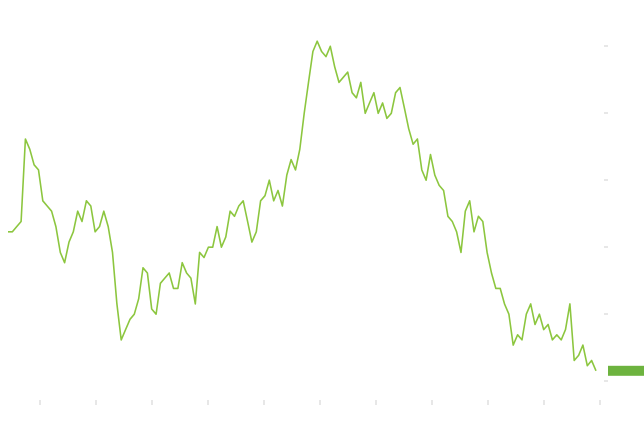 This screenshot has height=430, width=644. I want to click on current-value-marker, so click(626, 370).